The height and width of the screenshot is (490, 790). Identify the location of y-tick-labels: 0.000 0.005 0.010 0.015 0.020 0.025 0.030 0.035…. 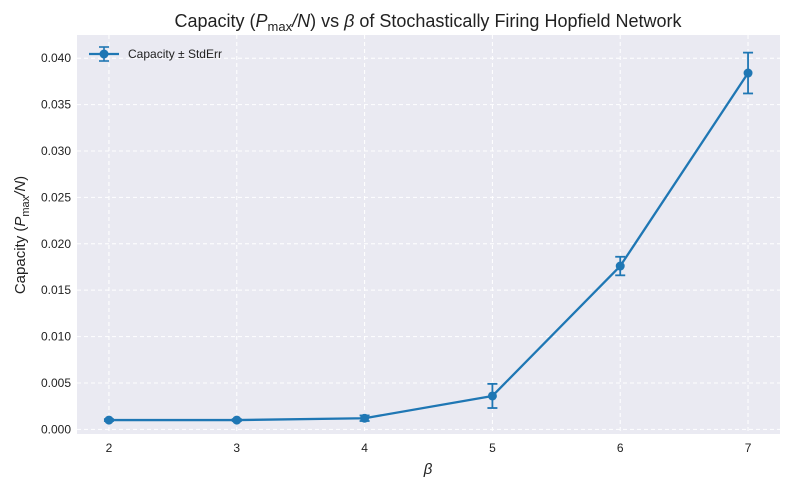
(56, 243).